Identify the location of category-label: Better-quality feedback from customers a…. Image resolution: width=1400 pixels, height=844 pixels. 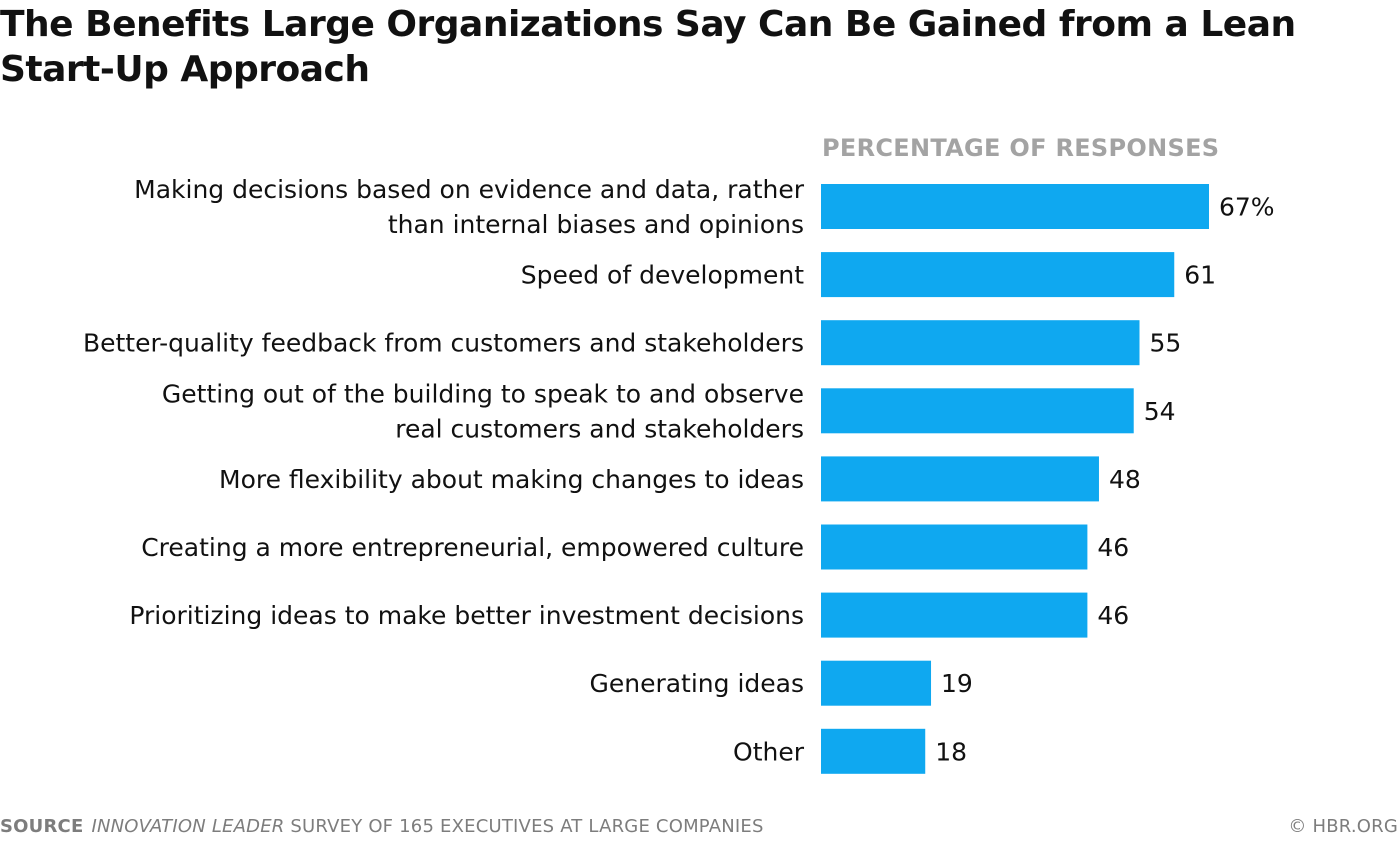
(443, 343).